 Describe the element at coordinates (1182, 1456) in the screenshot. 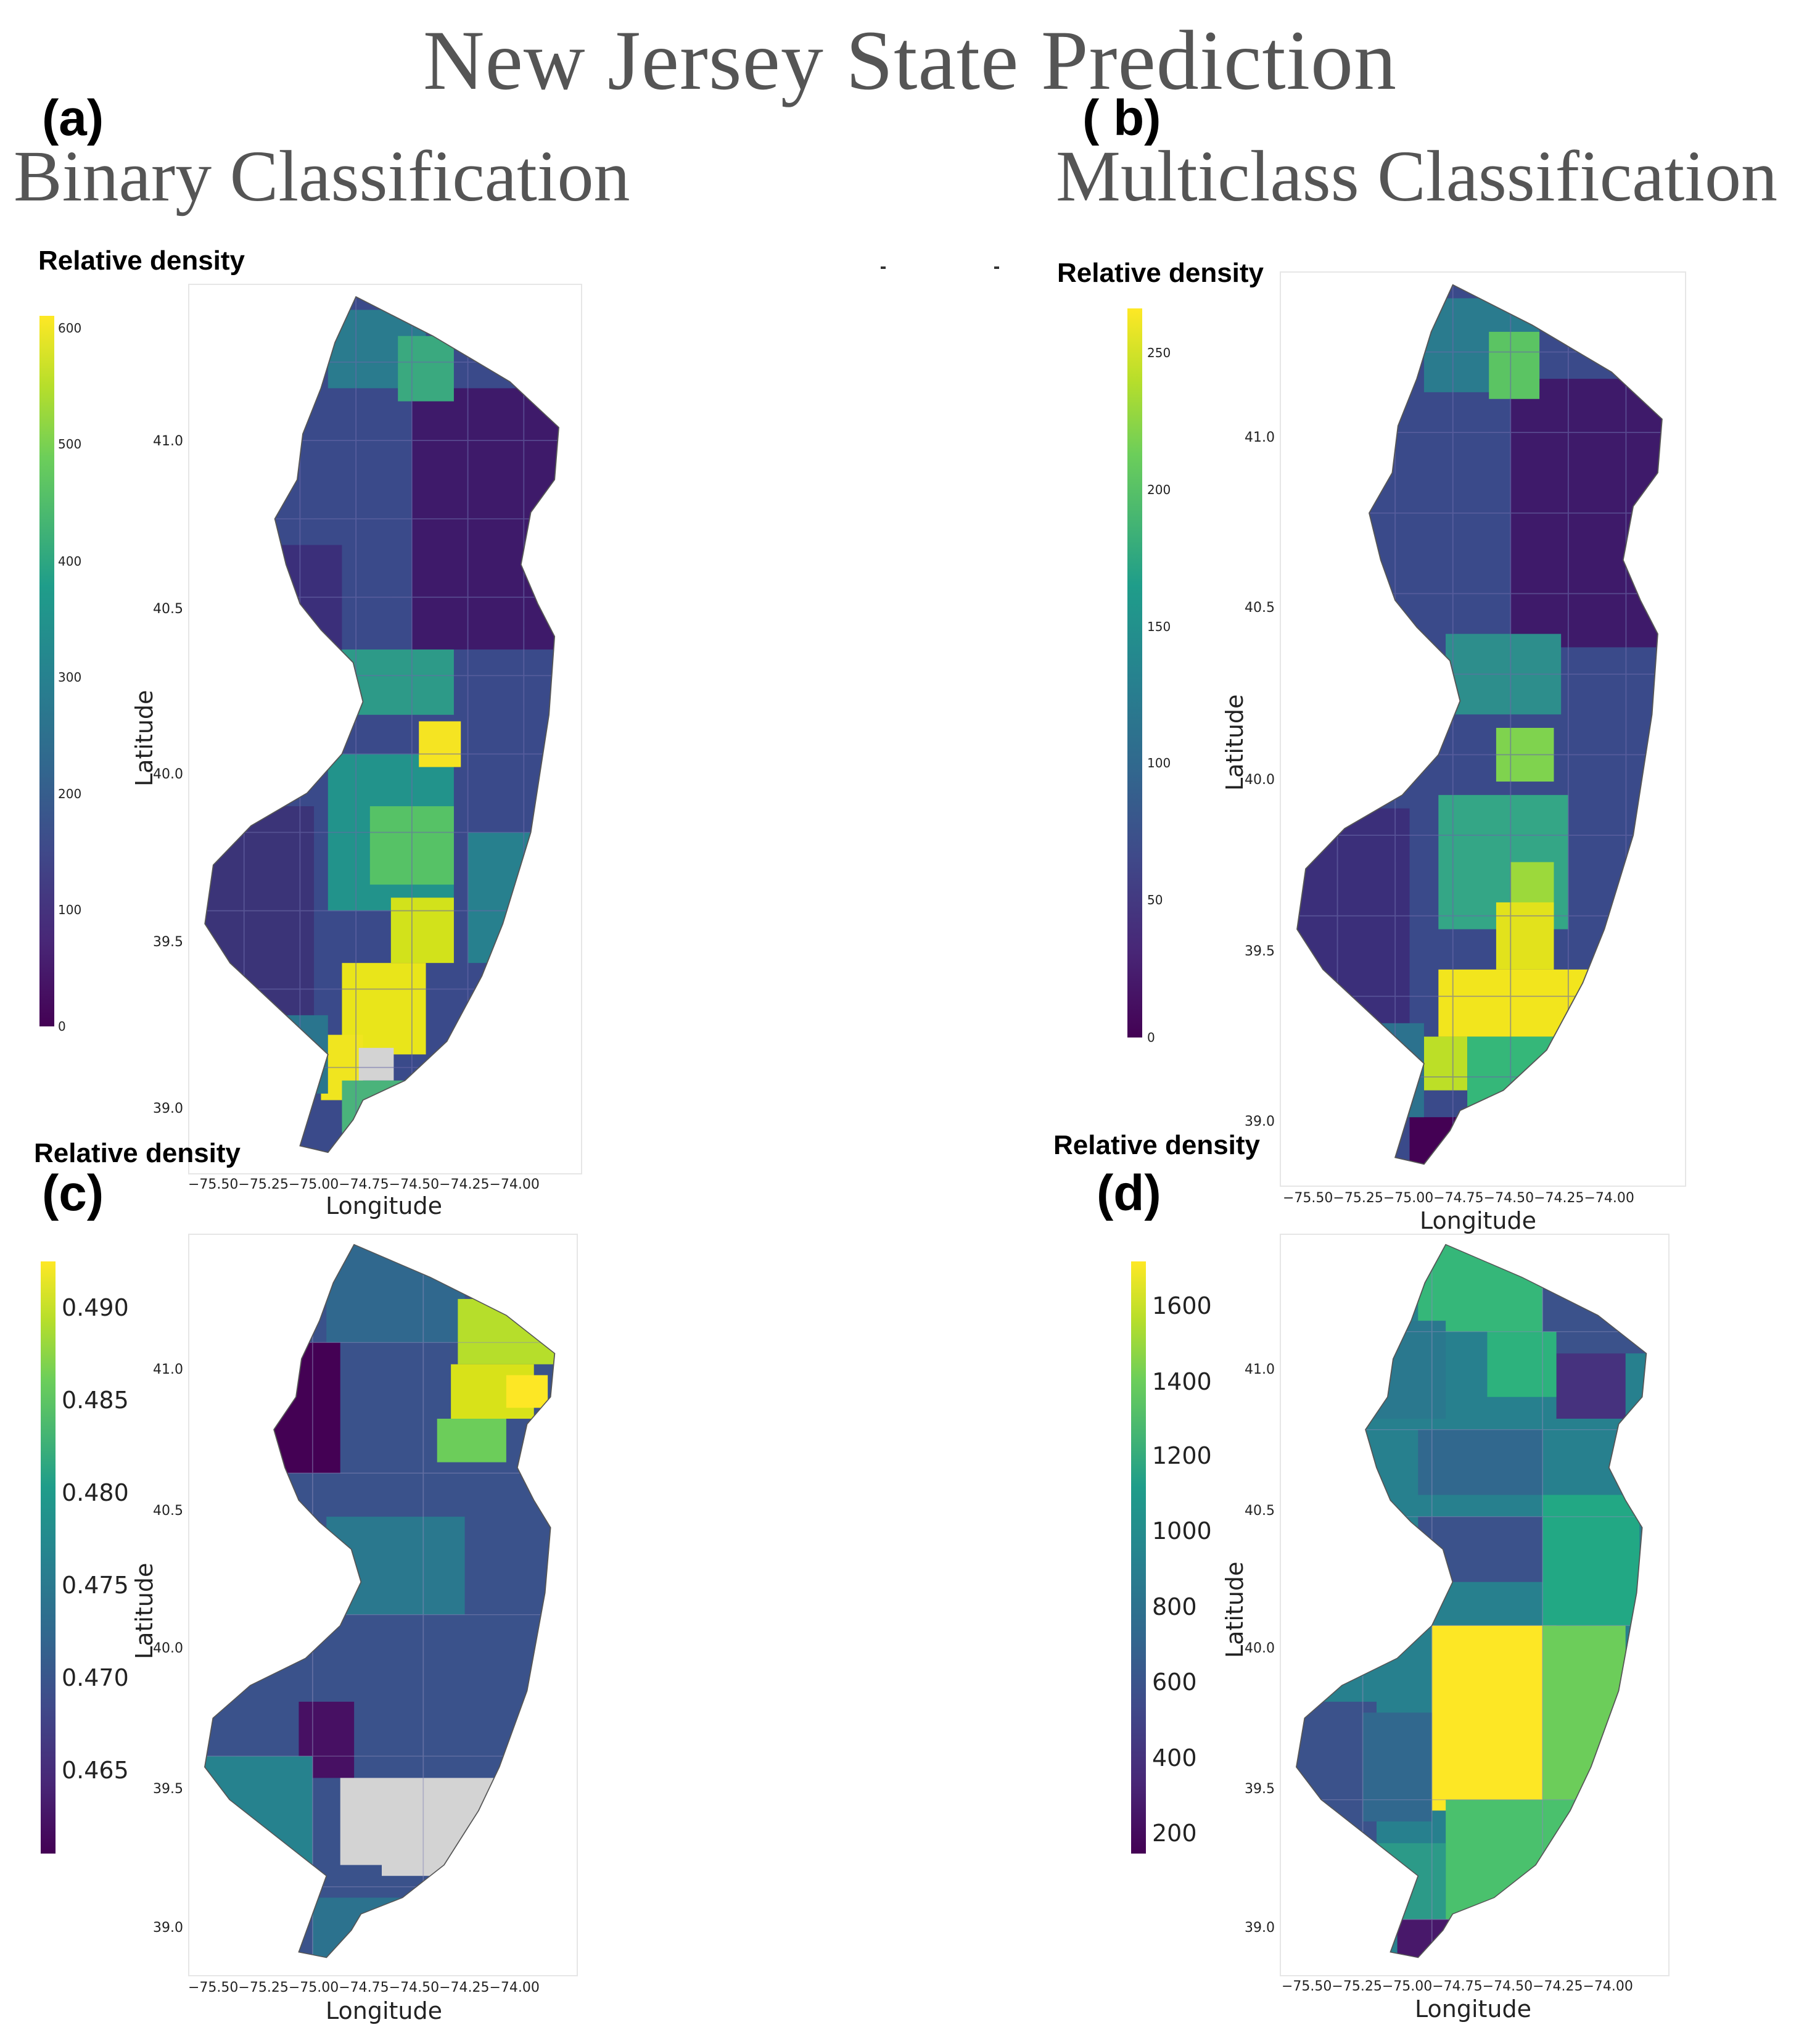

I see `cb-tick: 1200` at that location.